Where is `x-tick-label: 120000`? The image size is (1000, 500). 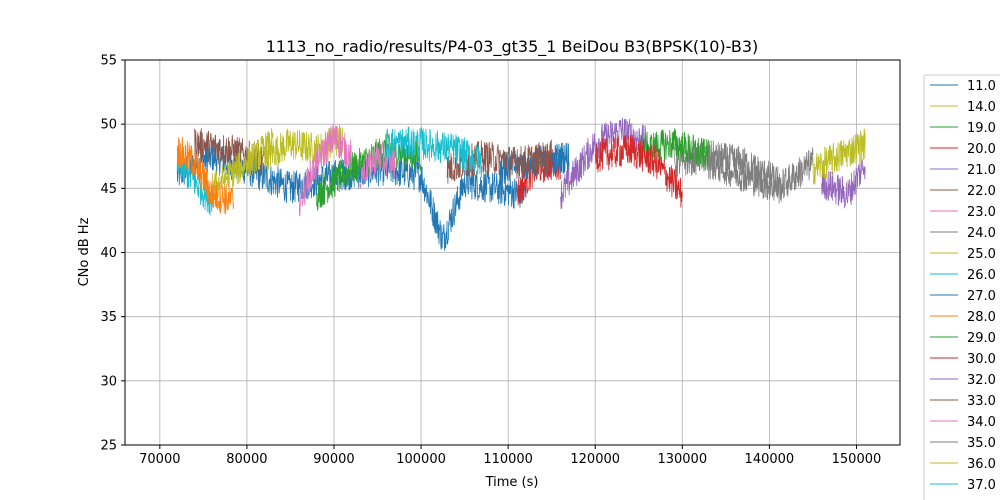
x-tick-label: 120000 is located at coordinates (595, 459).